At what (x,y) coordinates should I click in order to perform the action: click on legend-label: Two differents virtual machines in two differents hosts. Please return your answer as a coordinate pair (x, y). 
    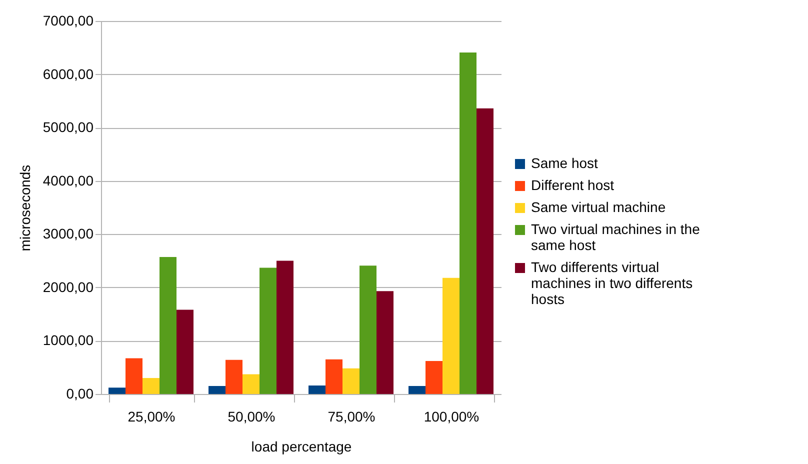
    Looking at the image, I should click on (612, 283).